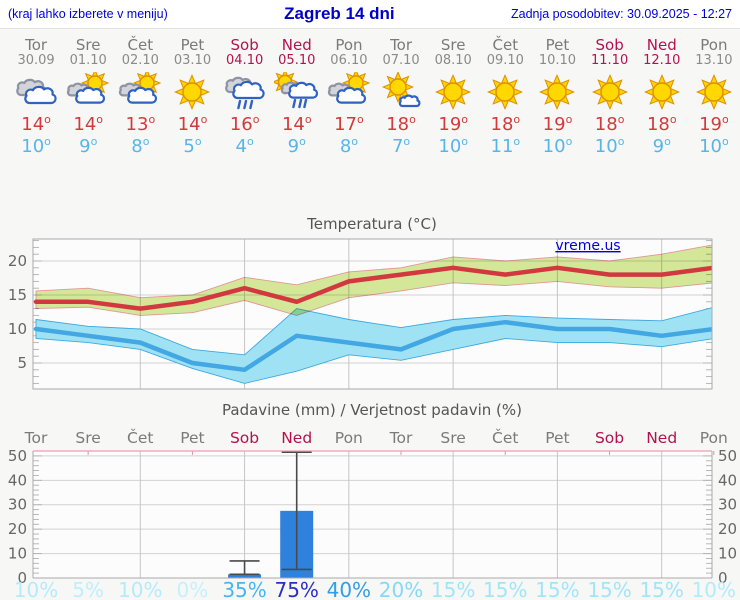 The height and width of the screenshot is (600, 740). Describe the element at coordinates (505, 145) in the screenshot. I see `tmin-value: 11o` at that location.